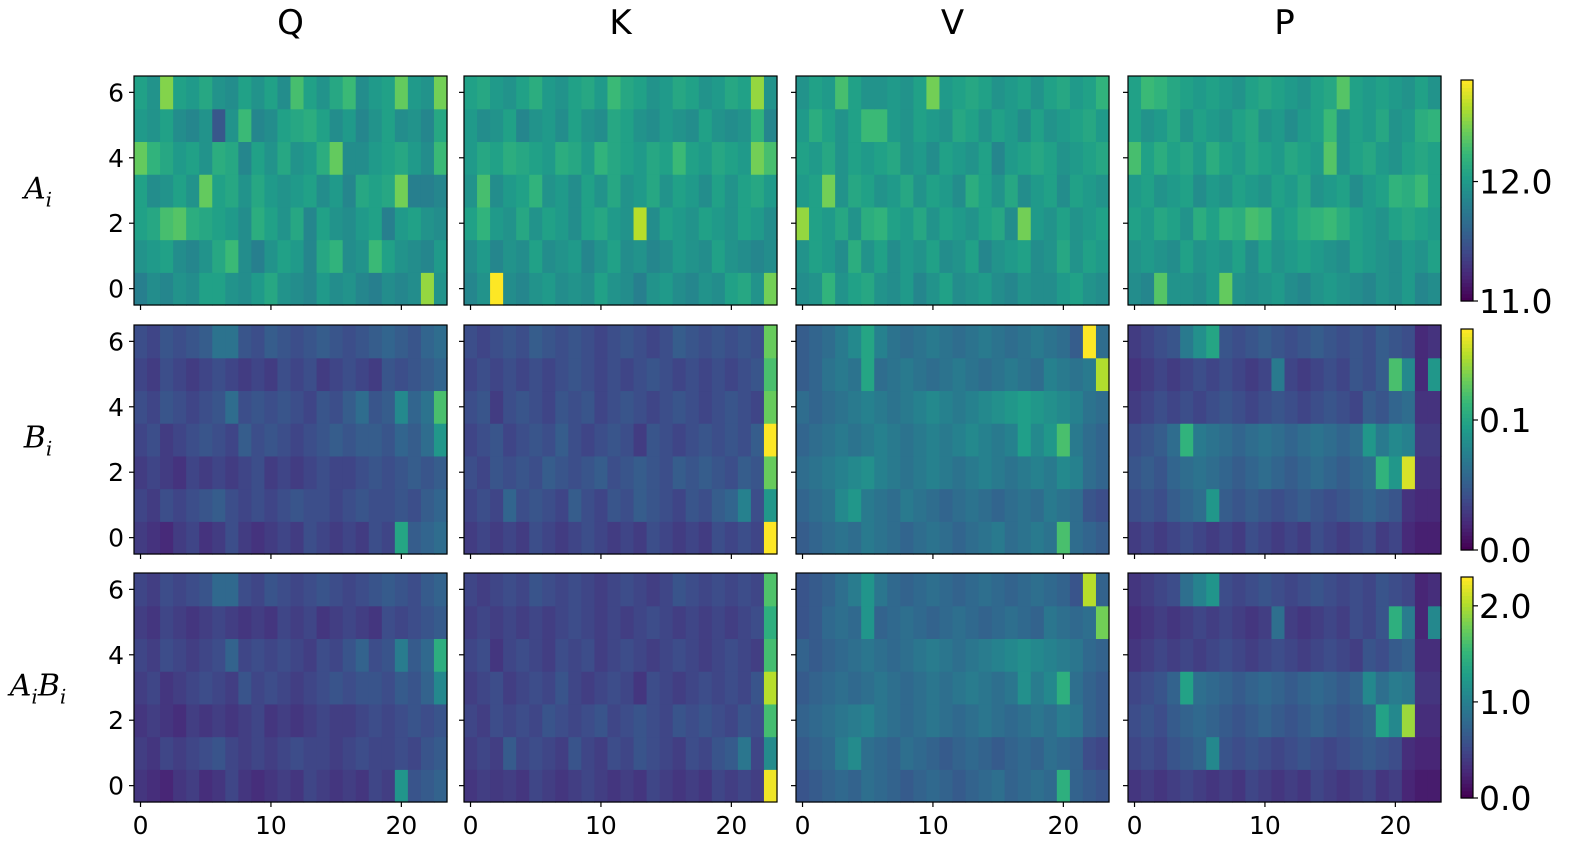  What do you see at coordinates (1467, 687) in the screenshot?
I see `colorbar-frame` at bounding box center [1467, 687].